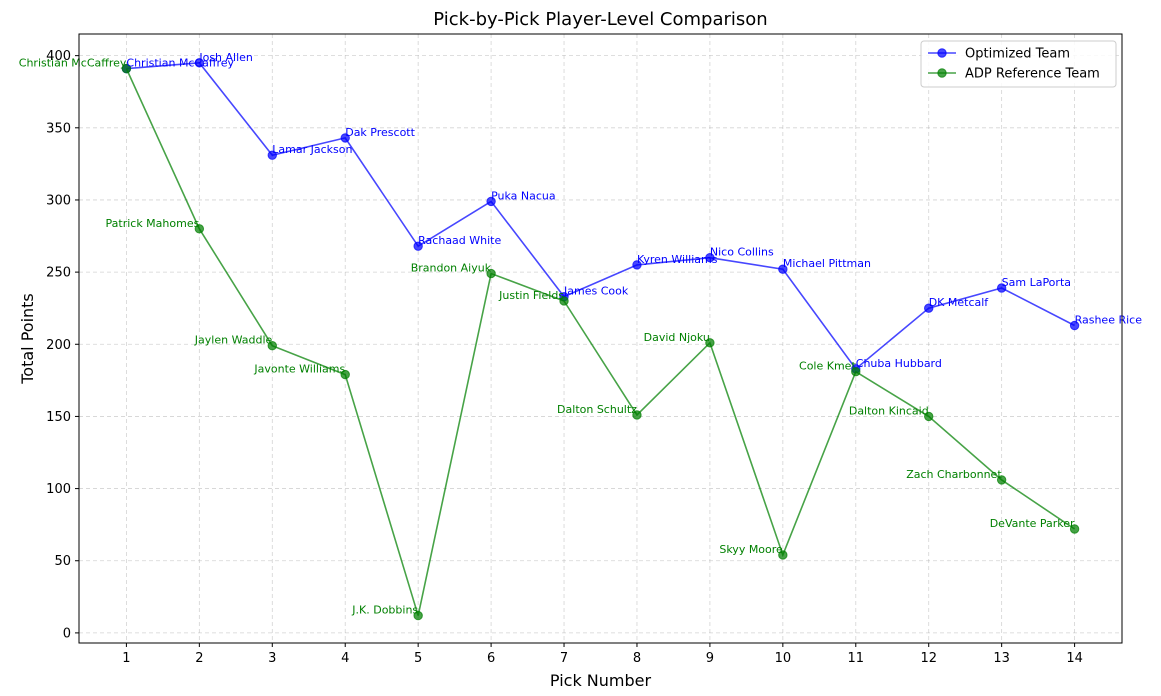 The width and height of the screenshot is (1161, 696). I want to click on x-tick-label: 12, so click(928, 658).